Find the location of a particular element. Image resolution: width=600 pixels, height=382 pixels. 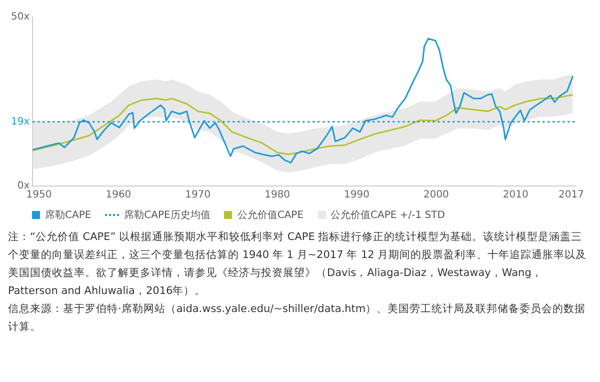

text: 信息来源：基于罗伯特·席勒网站（aida.wss.yale.edu/~shiller/data.htm）、美国劳工统计局及联邦储备委员会的数据计算。 is located at coordinates (297, 318).